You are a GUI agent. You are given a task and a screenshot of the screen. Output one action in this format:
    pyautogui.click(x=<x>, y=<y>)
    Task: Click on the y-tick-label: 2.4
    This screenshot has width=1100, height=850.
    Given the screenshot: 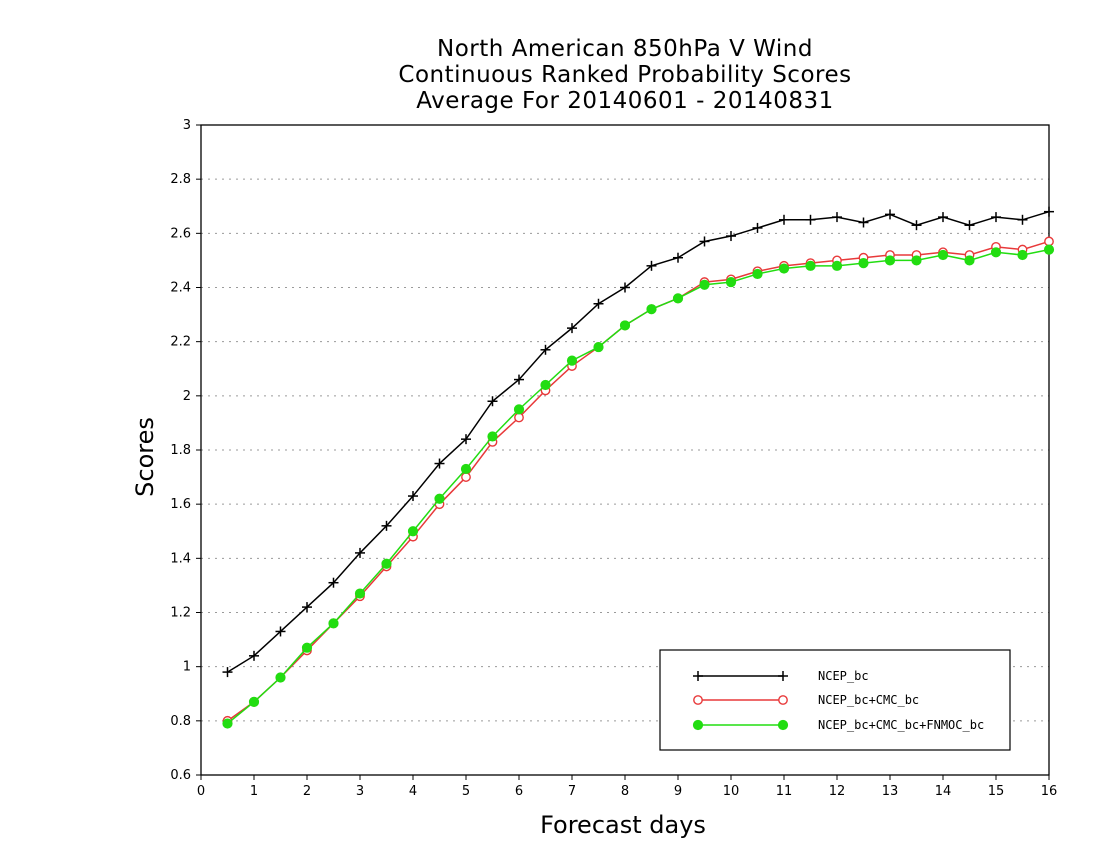 What is the action you would take?
    pyautogui.click(x=180, y=288)
    